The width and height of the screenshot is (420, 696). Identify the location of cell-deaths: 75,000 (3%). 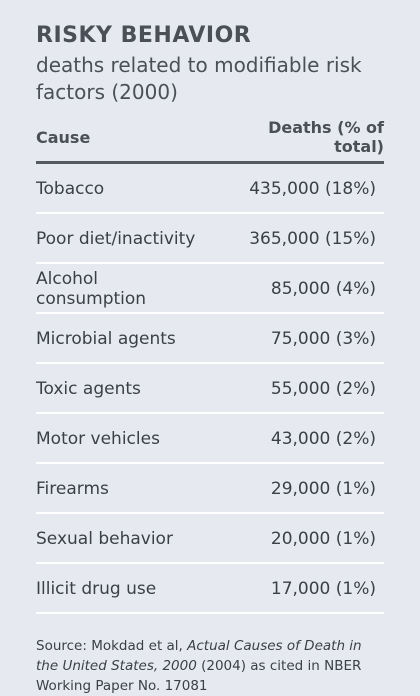
(298, 338).